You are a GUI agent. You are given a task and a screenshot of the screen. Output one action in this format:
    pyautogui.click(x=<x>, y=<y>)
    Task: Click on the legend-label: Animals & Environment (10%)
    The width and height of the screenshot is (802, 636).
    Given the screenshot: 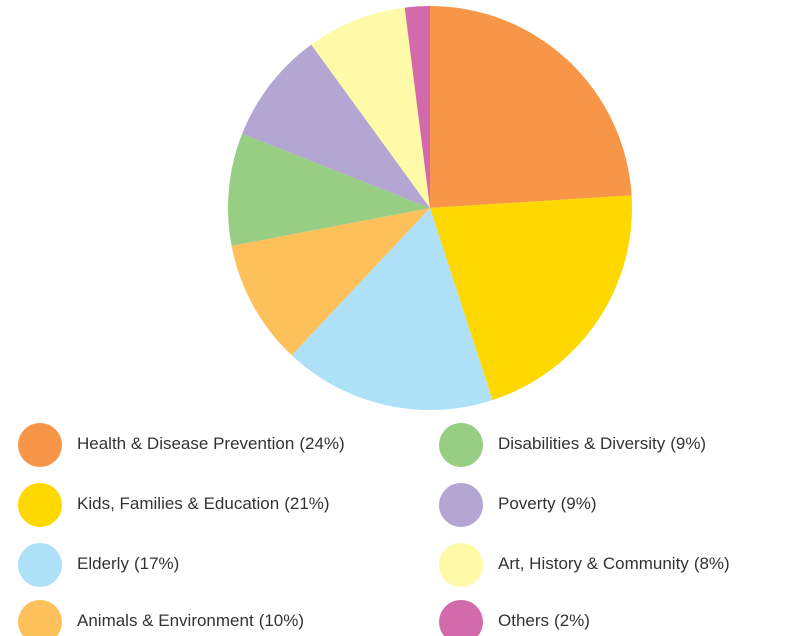 What is the action you would take?
    pyautogui.click(x=190, y=620)
    